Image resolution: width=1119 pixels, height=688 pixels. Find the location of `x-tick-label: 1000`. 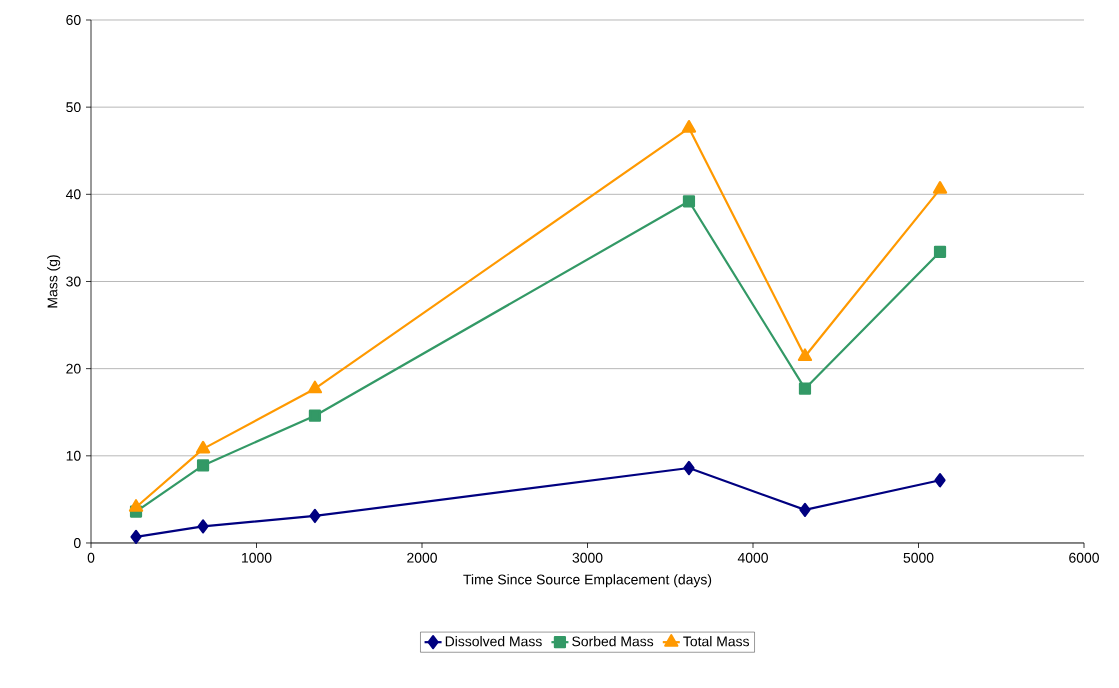

x-tick-label: 1000 is located at coordinates (257, 557).